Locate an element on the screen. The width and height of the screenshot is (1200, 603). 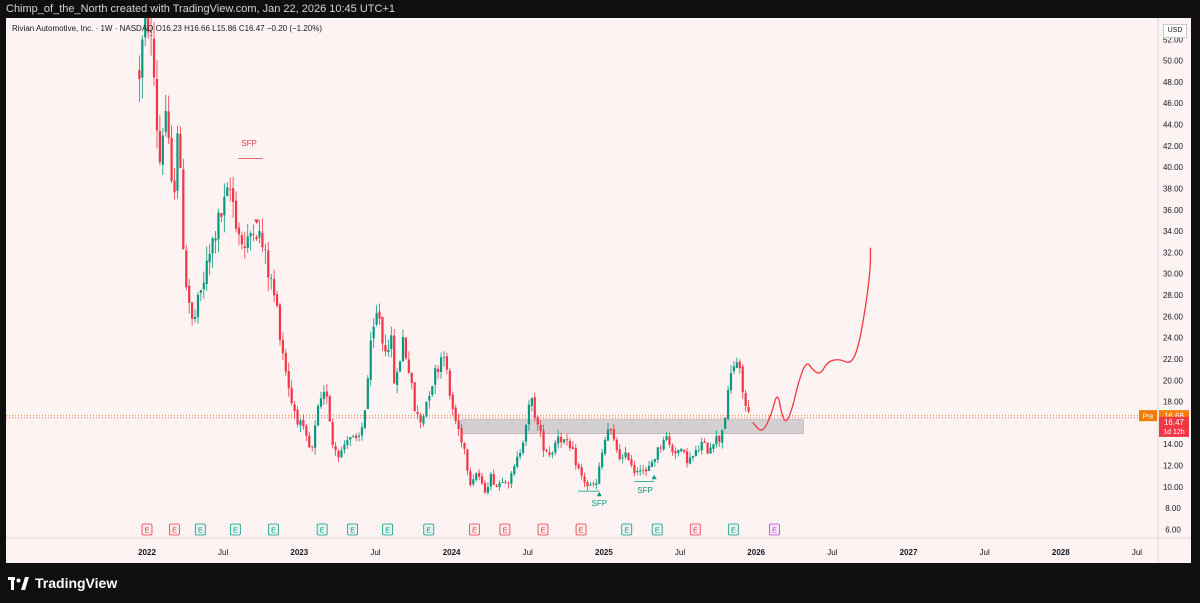
price-scale is located at coordinates (1174, 290).